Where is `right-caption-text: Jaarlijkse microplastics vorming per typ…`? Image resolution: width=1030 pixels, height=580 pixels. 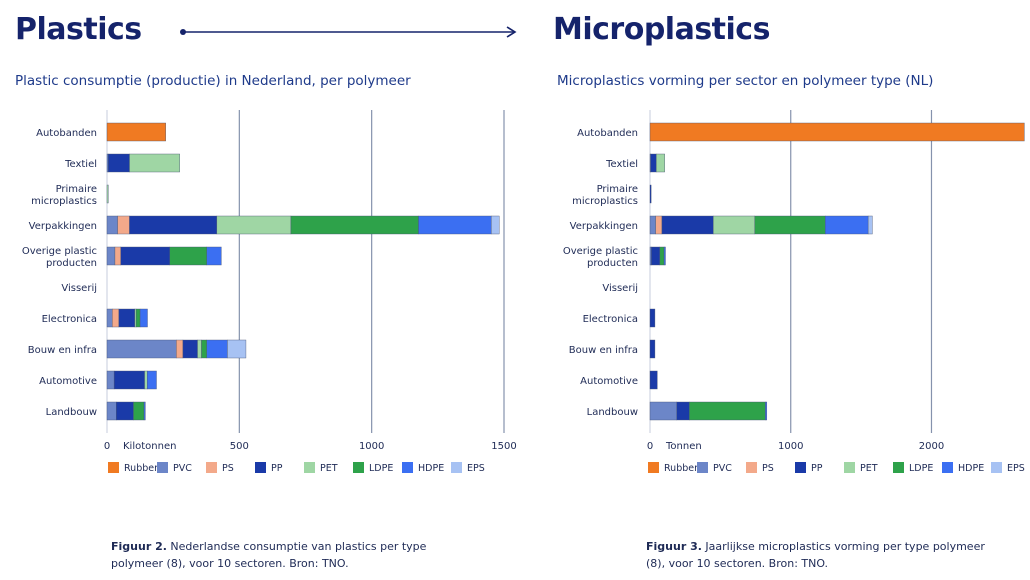
right-caption-text: Jaarlijkse microplastics vorming per typ… is located at coordinates (815, 555).